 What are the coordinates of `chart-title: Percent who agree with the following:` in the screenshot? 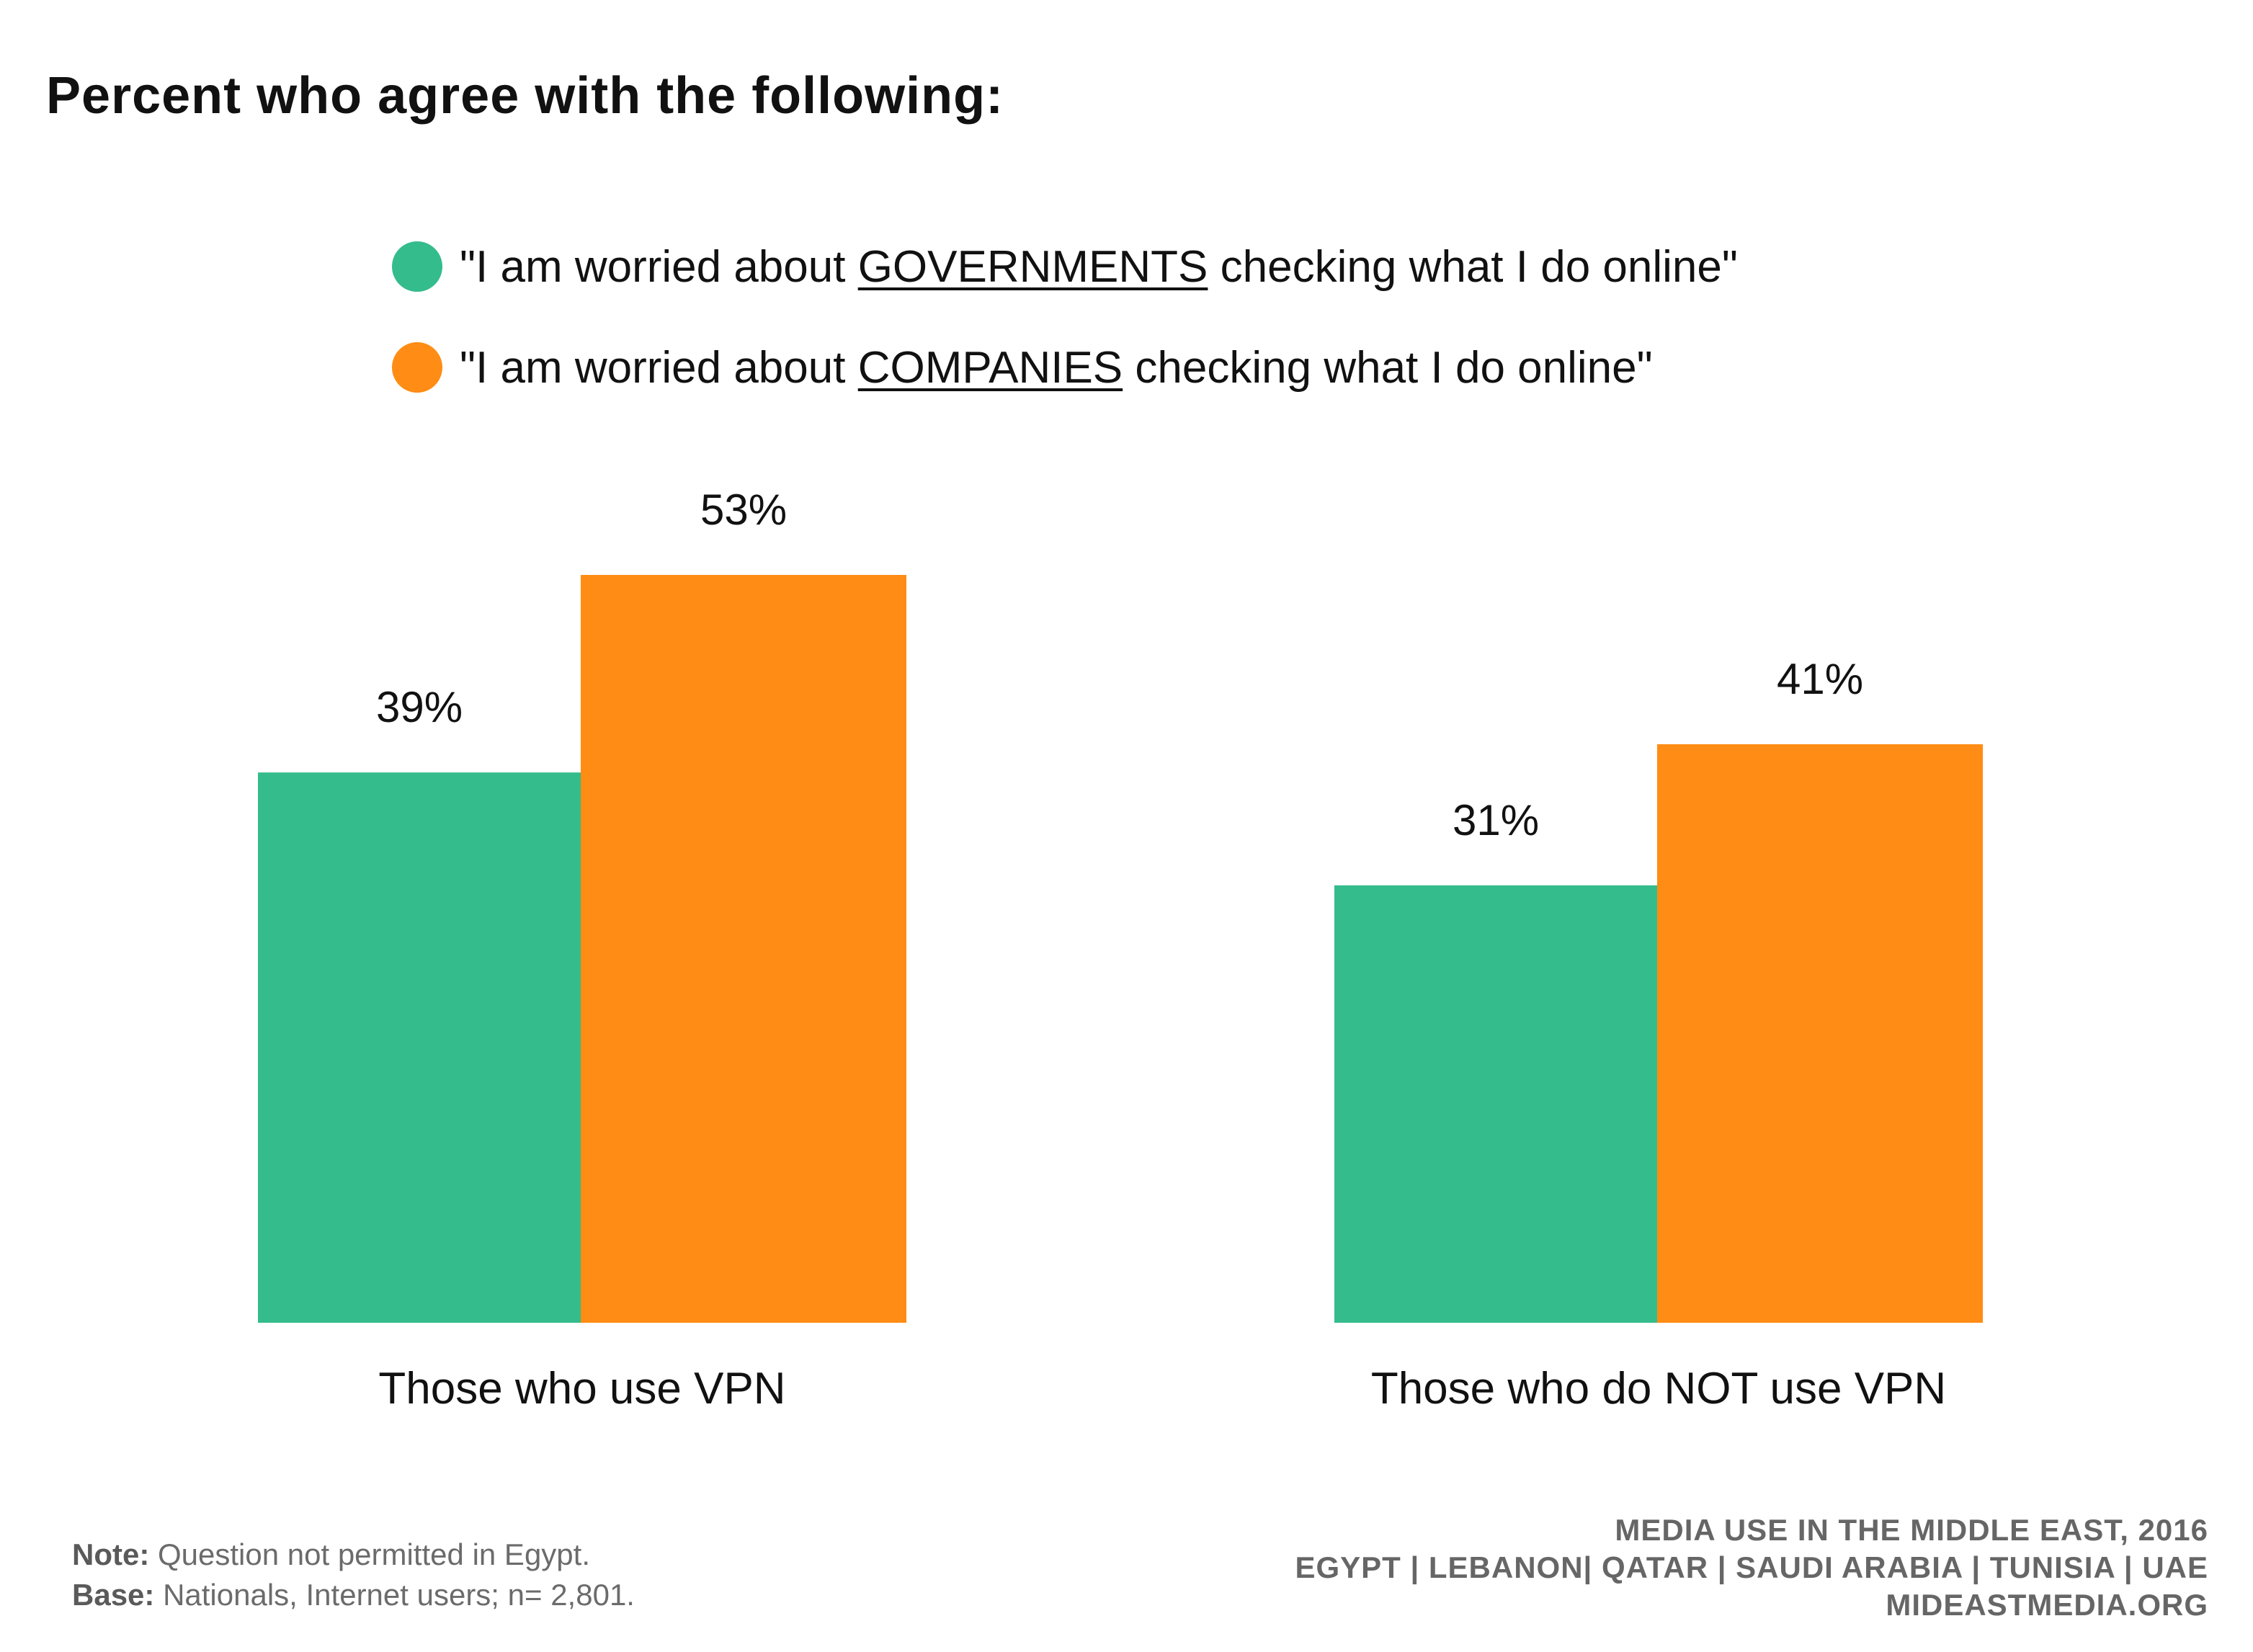 It's located at (525, 96).